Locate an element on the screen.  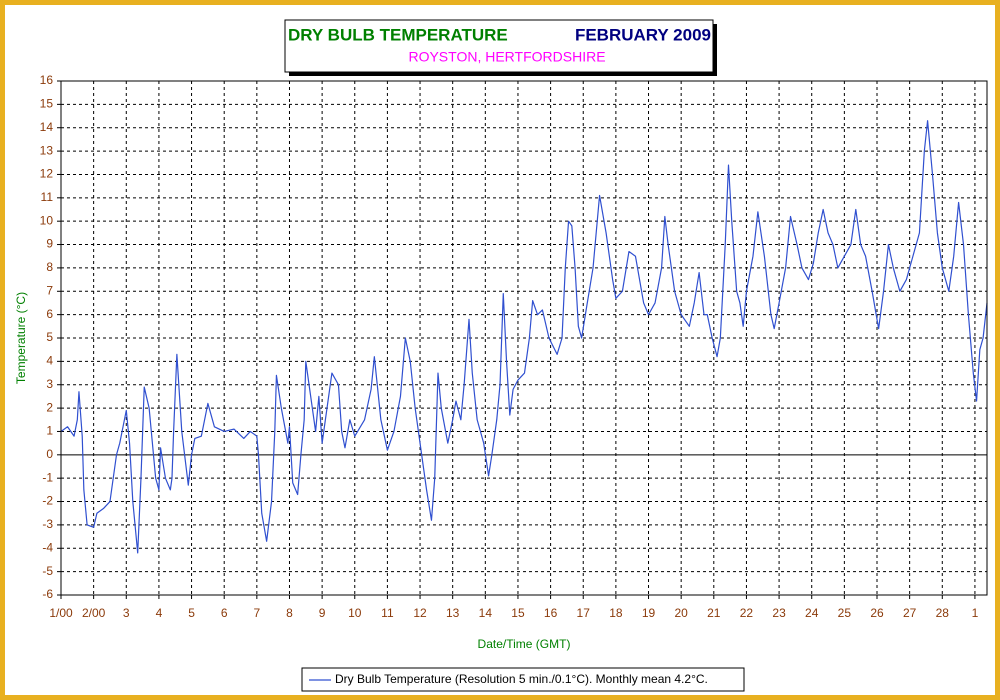
chart-title-date: FEBRUARY 2009 is located at coordinates (643, 34).